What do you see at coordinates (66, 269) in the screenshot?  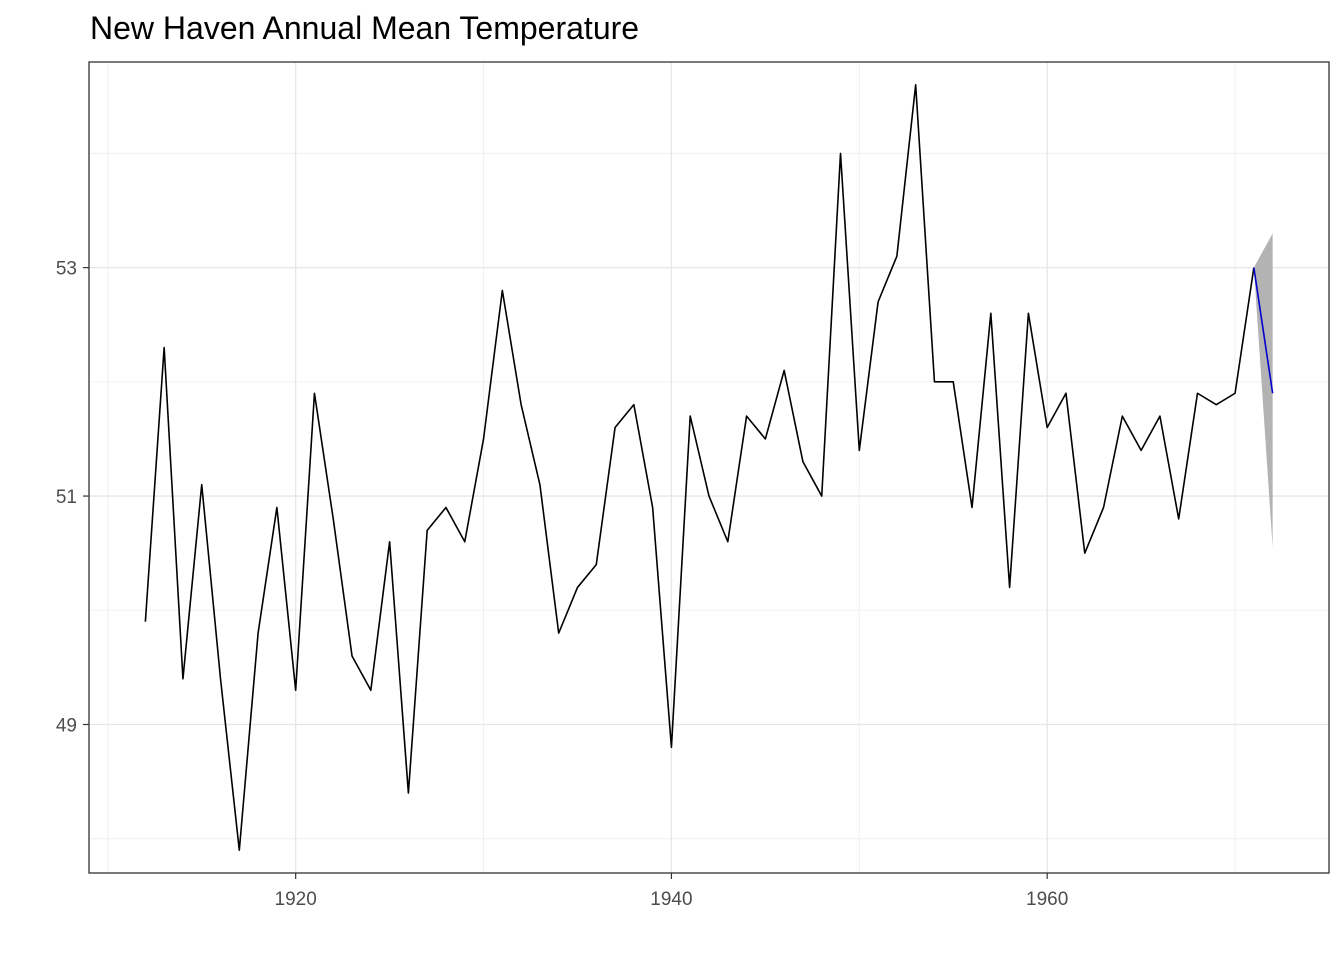 I see `y-tick-label: 53` at bounding box center [66, 269].